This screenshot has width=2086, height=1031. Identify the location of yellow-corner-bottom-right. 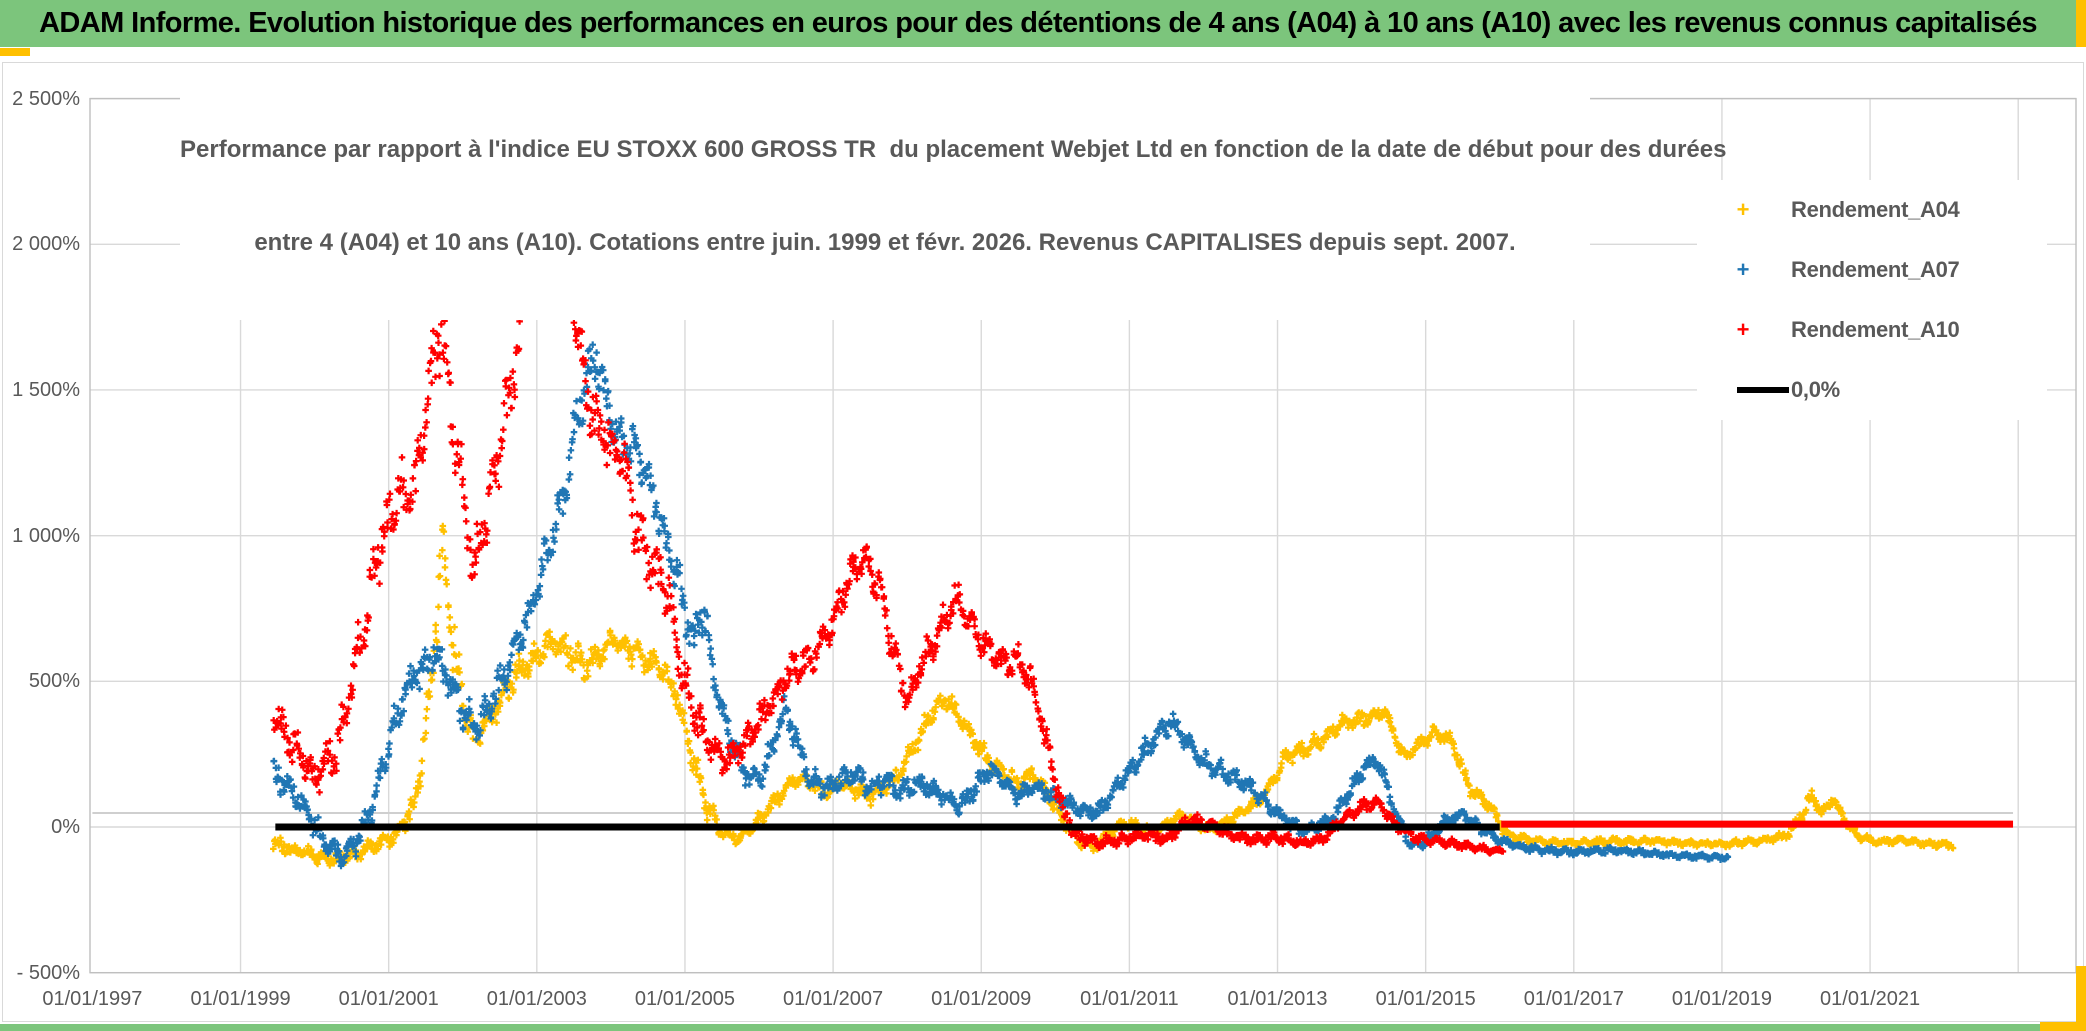
(2063, 1026).